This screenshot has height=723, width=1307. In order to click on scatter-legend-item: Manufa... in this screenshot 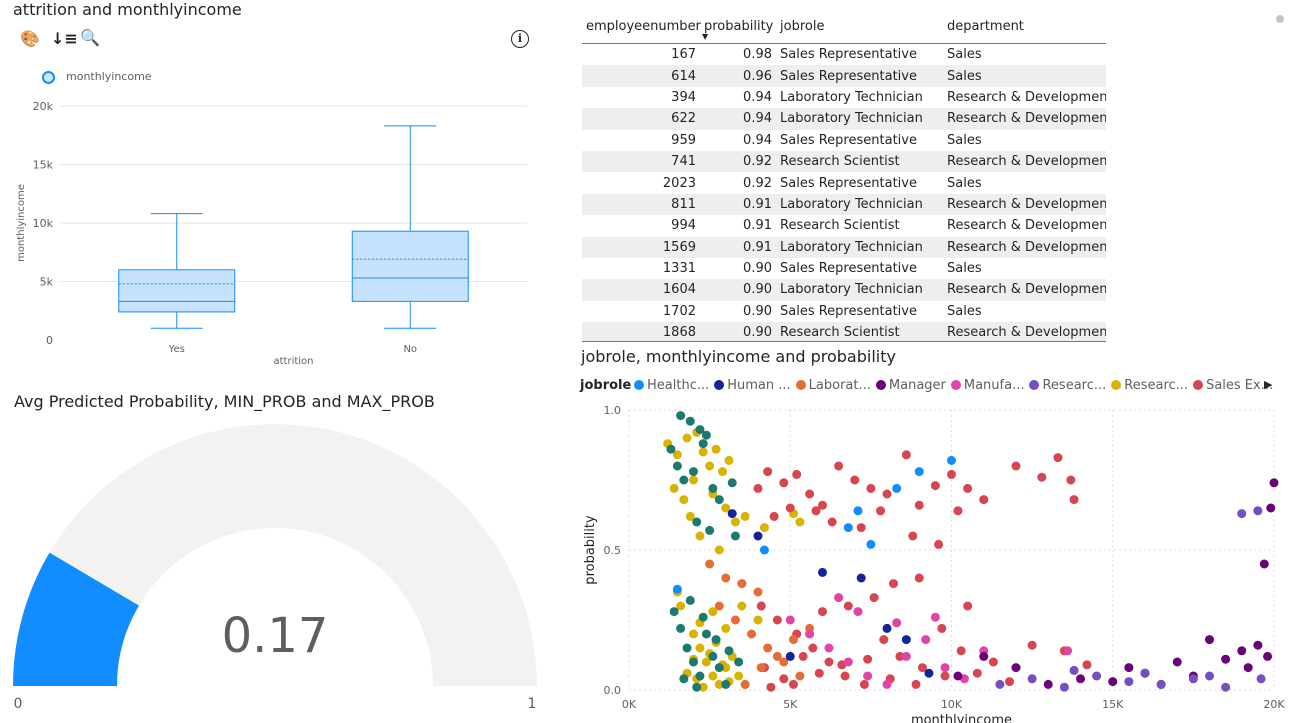, I will do `click(987, 385)`.